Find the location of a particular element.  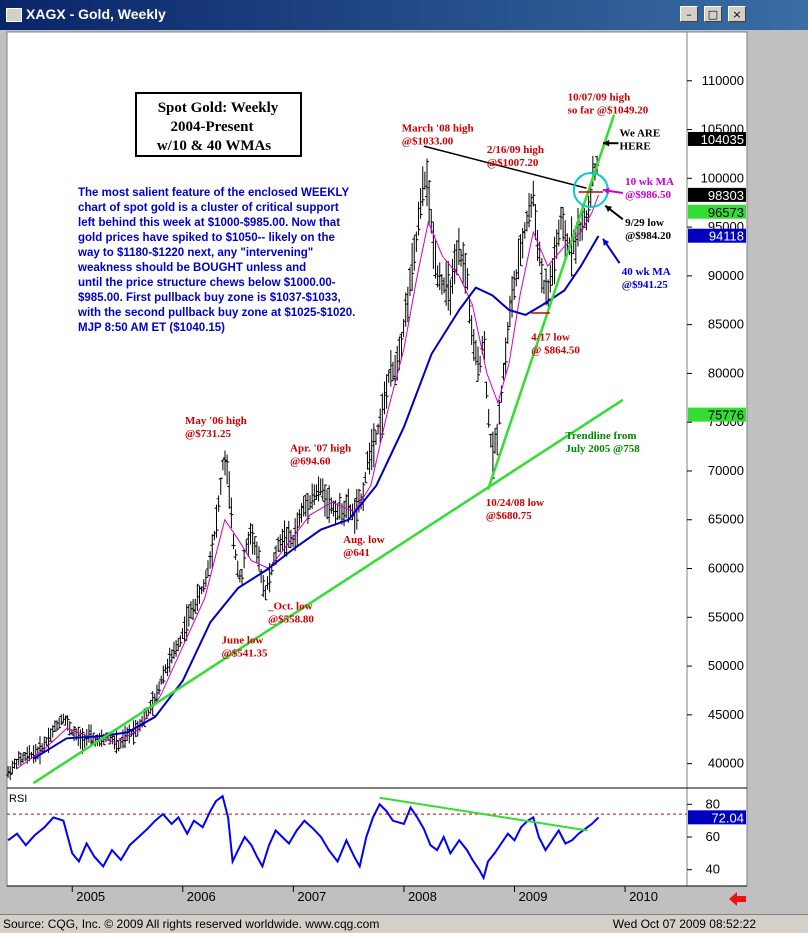

rsi-trendline is located at coordinates (483, 814).